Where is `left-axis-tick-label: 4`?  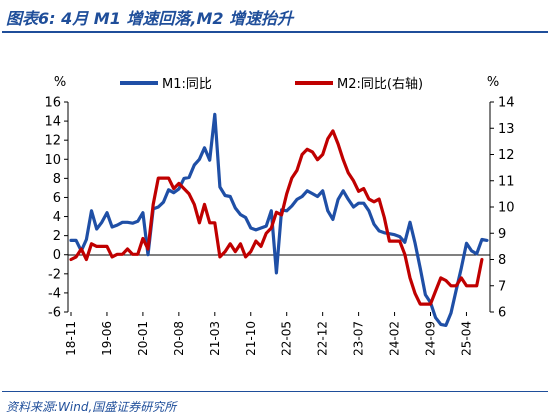 left-axis-tick-label: 4 is located at coordinates (57, 217).